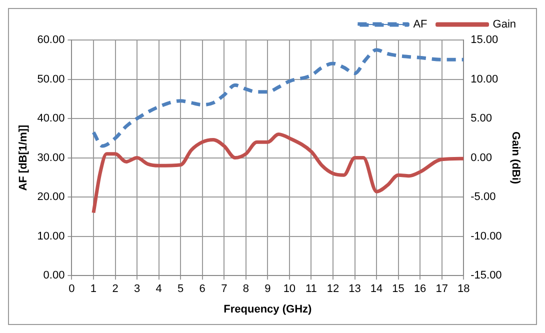 The image size is (545, 333). I want to click on x-tick-label: 13, so click(354, 289).